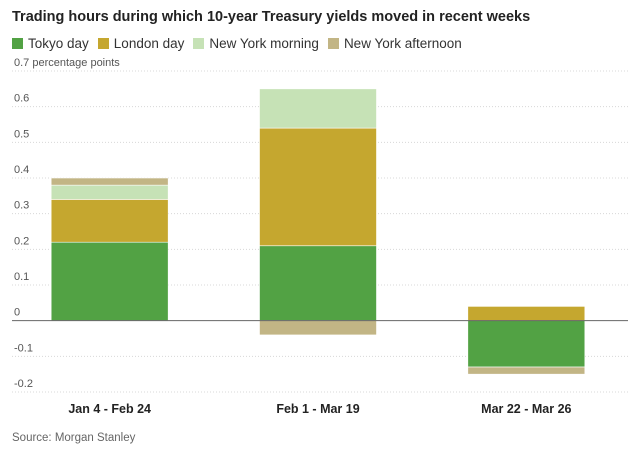 Image resolution: width=640 pixels, height=458 pixels. I want to click on y-tick-label-0-6: 0.6, so click(21, 99).